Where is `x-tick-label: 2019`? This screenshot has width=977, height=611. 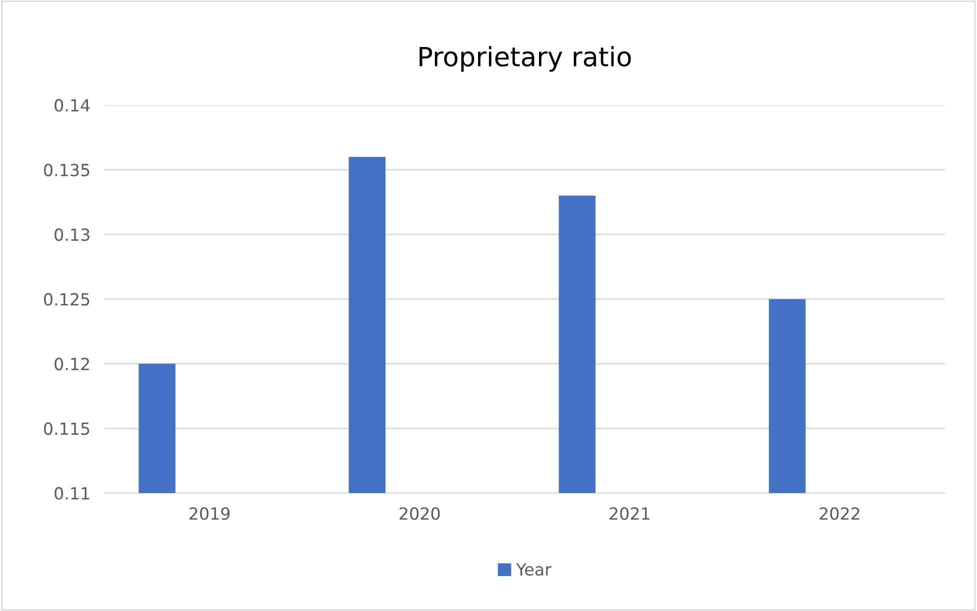
x-tick-label: 2019 is located at coordinates (210, 513).